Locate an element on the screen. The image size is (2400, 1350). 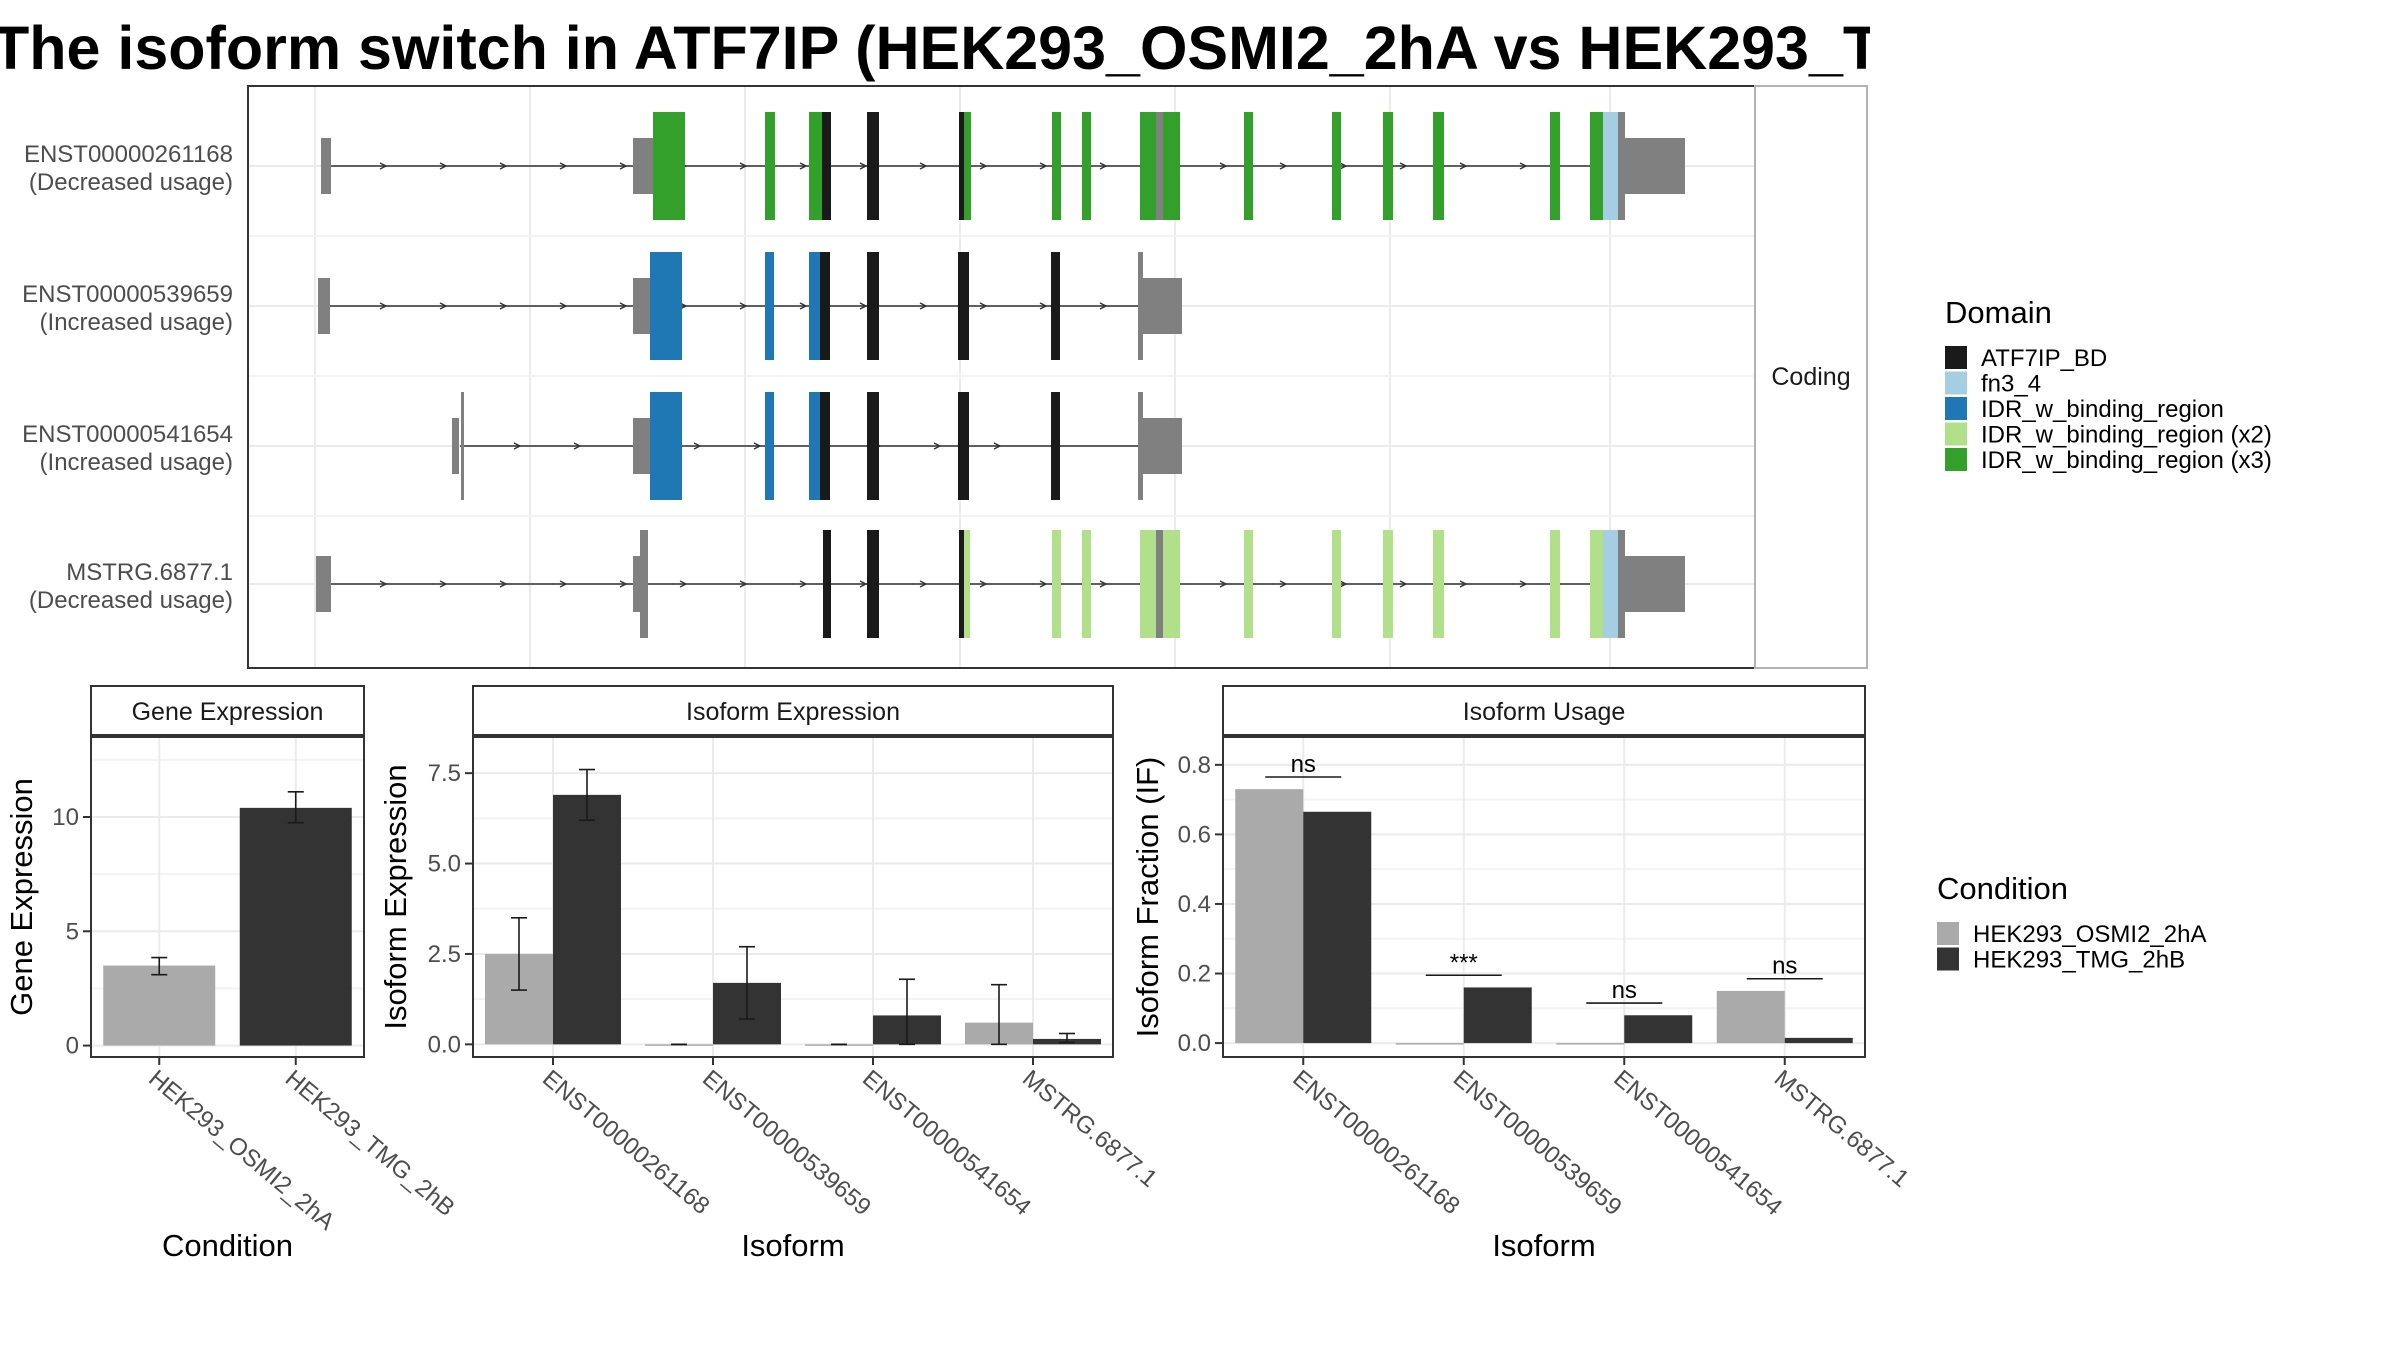
y-tick-label: 2.5 is located at coordinates (444, 954).